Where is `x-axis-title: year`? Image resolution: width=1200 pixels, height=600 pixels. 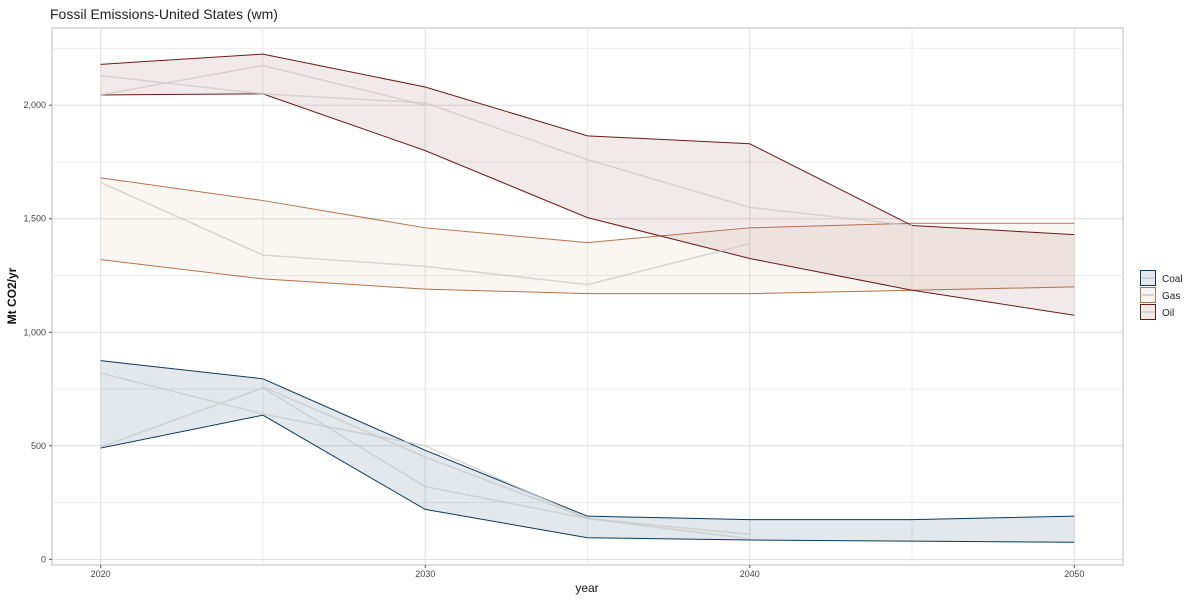 x-axis-title: year is located at coordinates (586, 588).